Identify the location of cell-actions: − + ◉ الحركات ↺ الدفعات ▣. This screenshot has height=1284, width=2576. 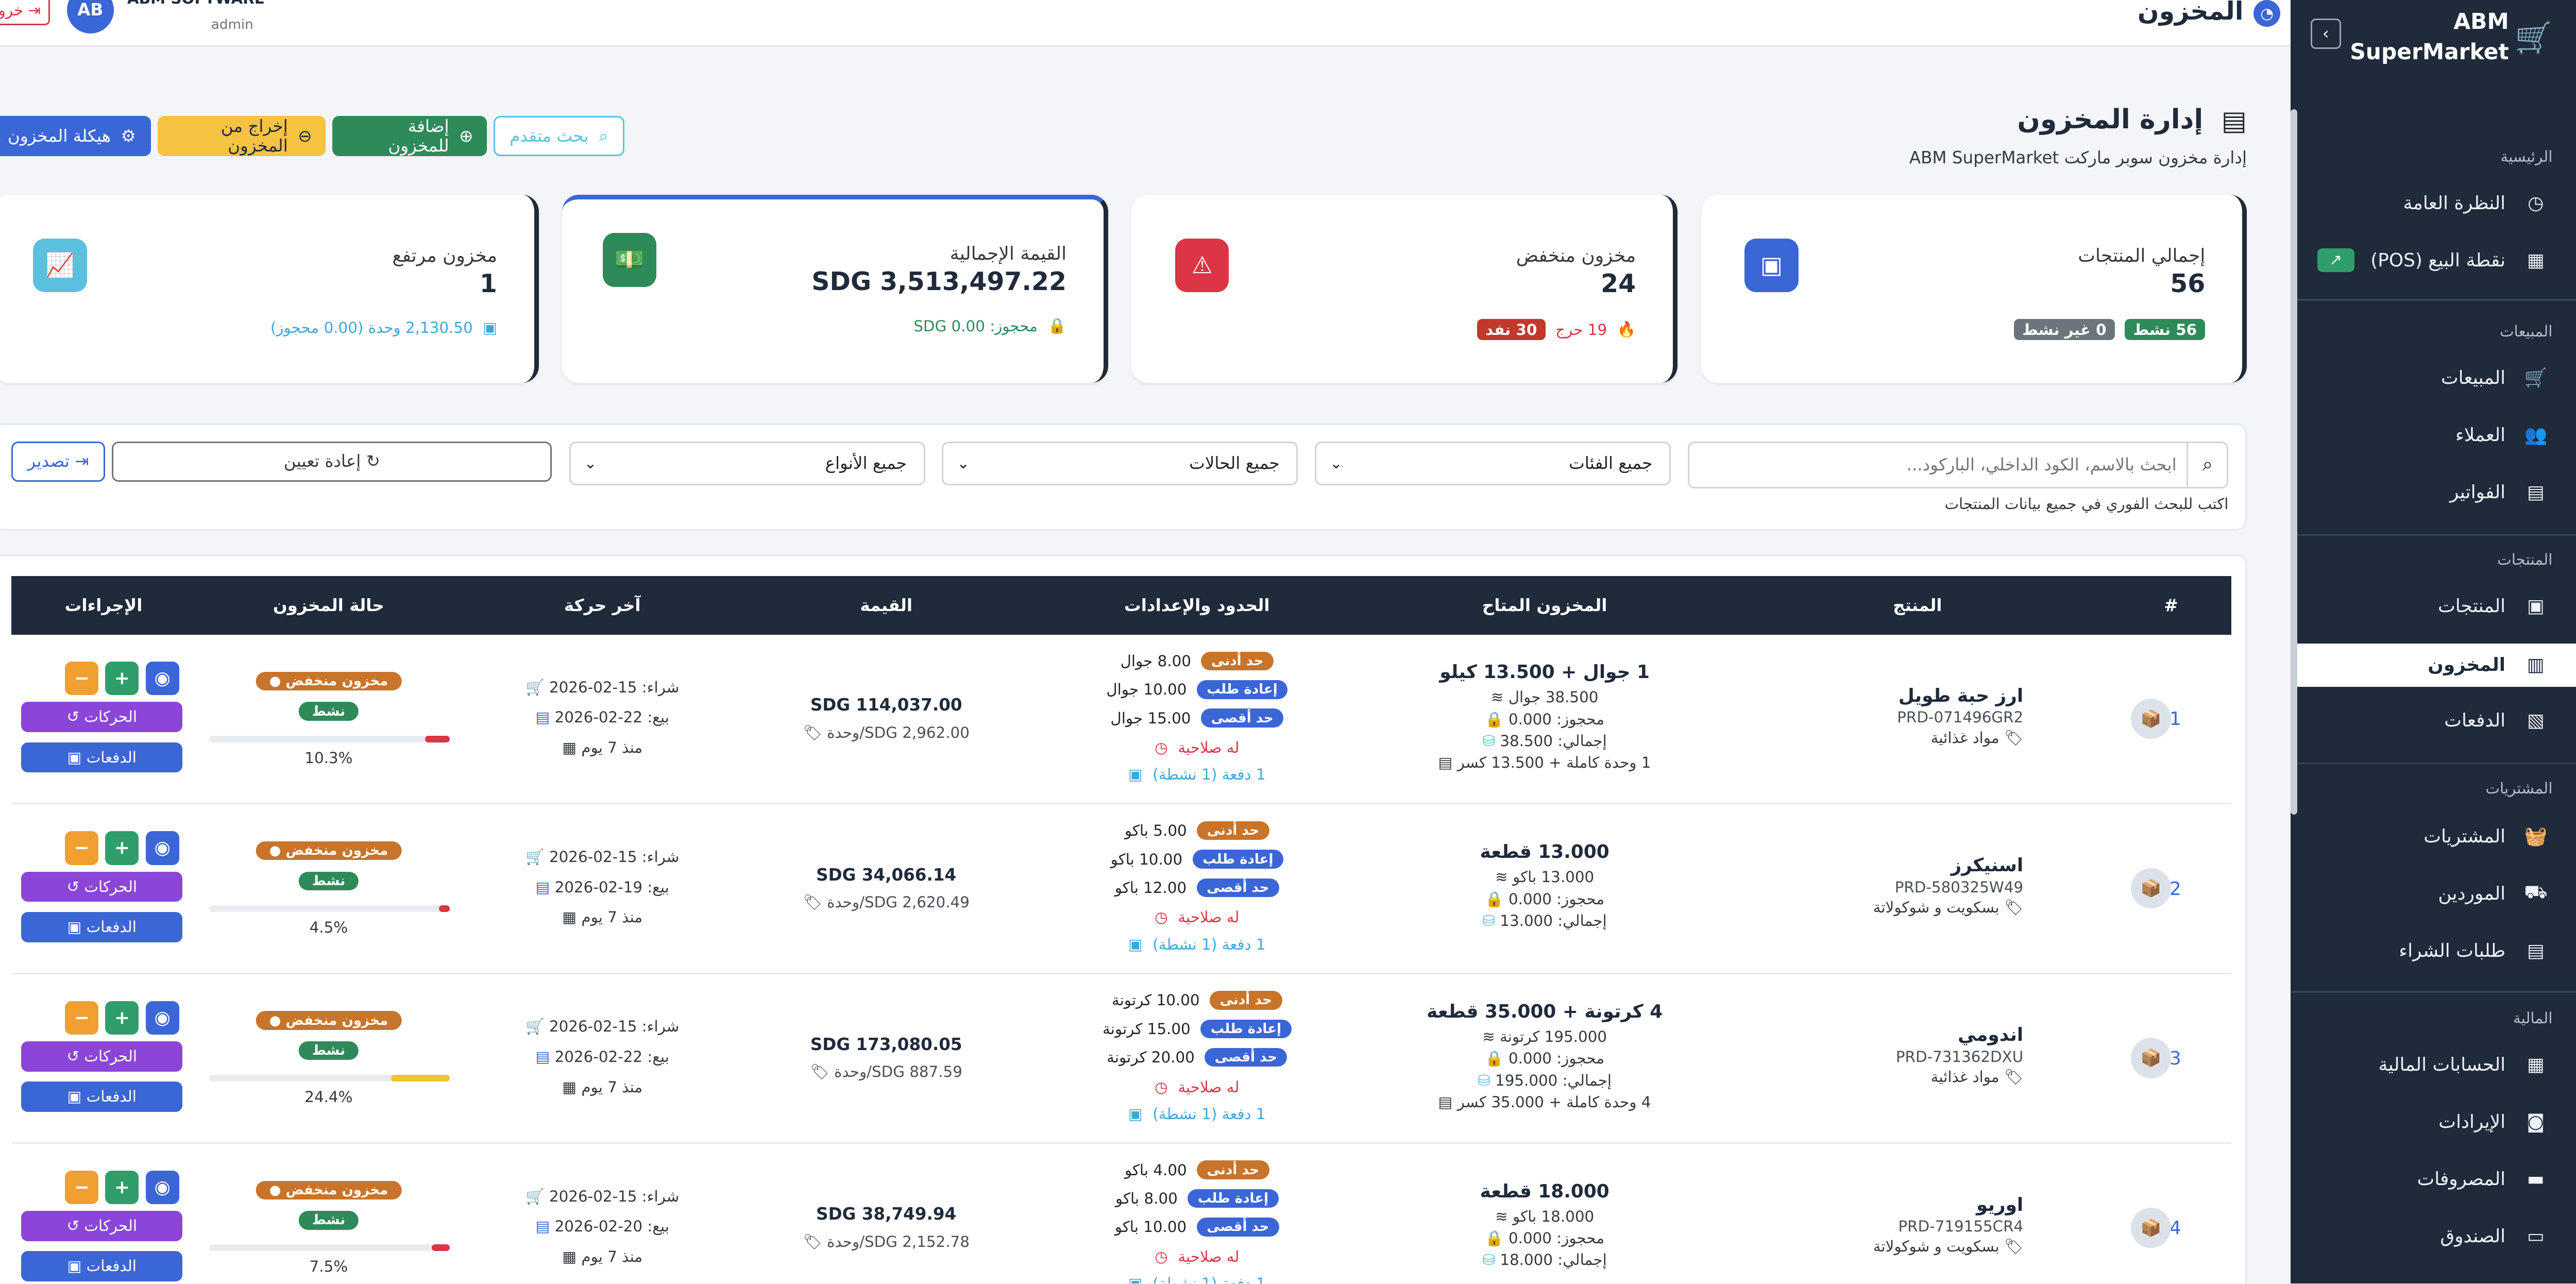
(103, 889).